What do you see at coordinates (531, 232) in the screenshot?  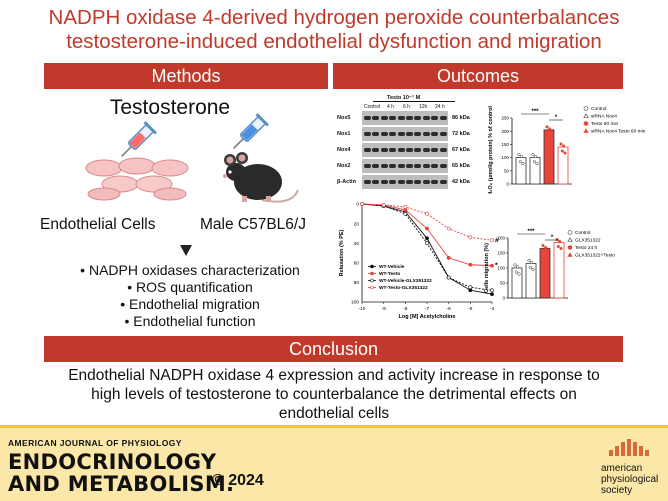 I see `significance-mark: ***` at bounding box center [531, 232].